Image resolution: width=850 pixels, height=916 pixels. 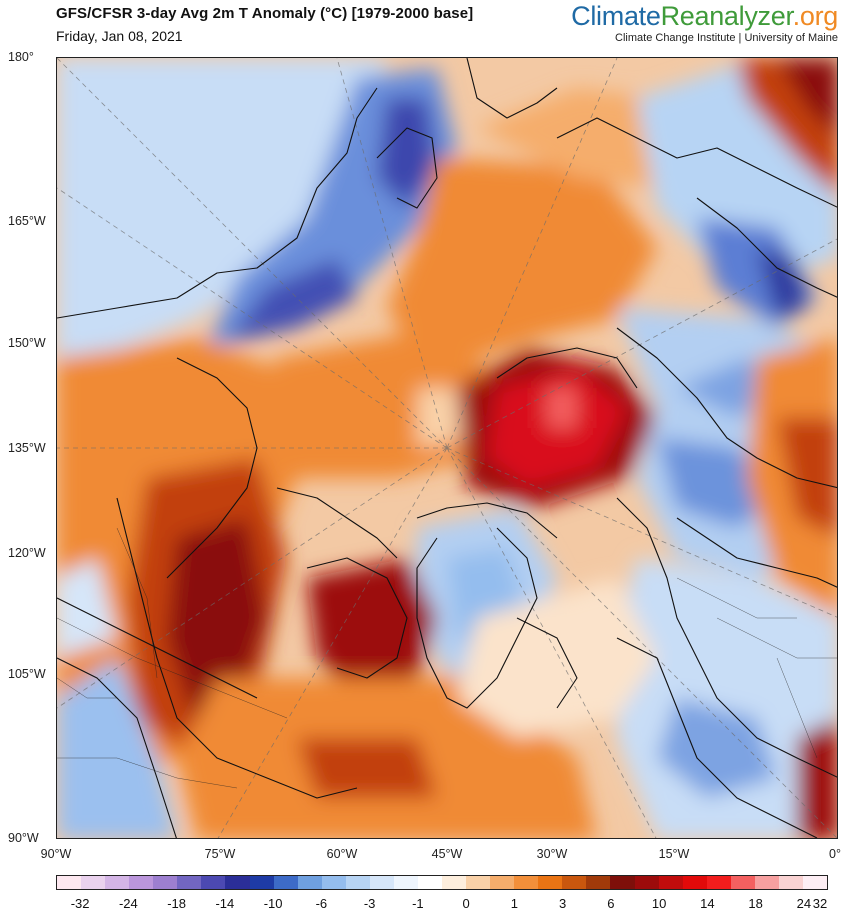 What do you see at coordinates (128, 903) in the screenshot?
I see `color-scale-label-1: -24` at bounding box center [128, 903].